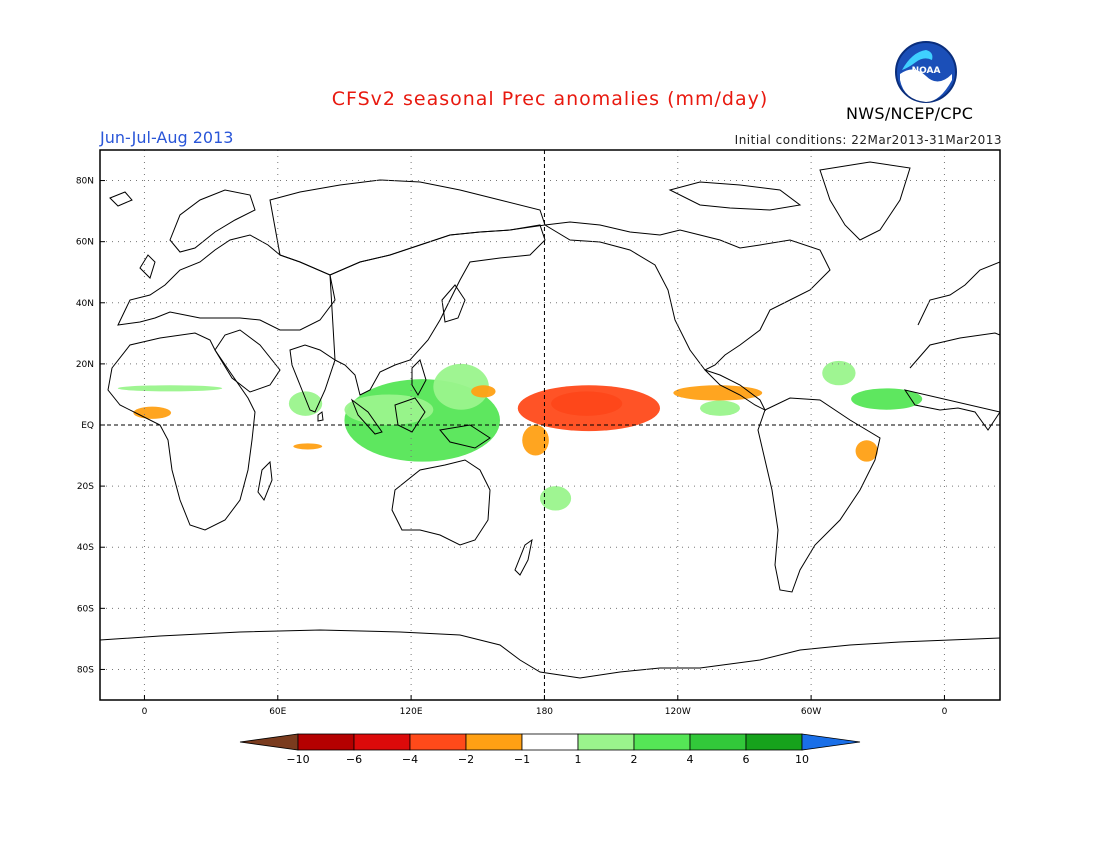 The height and width of the screenshot is (850, 1100). Describe the element at coordinates (411, 712) in the screenshot. I see `lon-tick-label: 120E` at that location.